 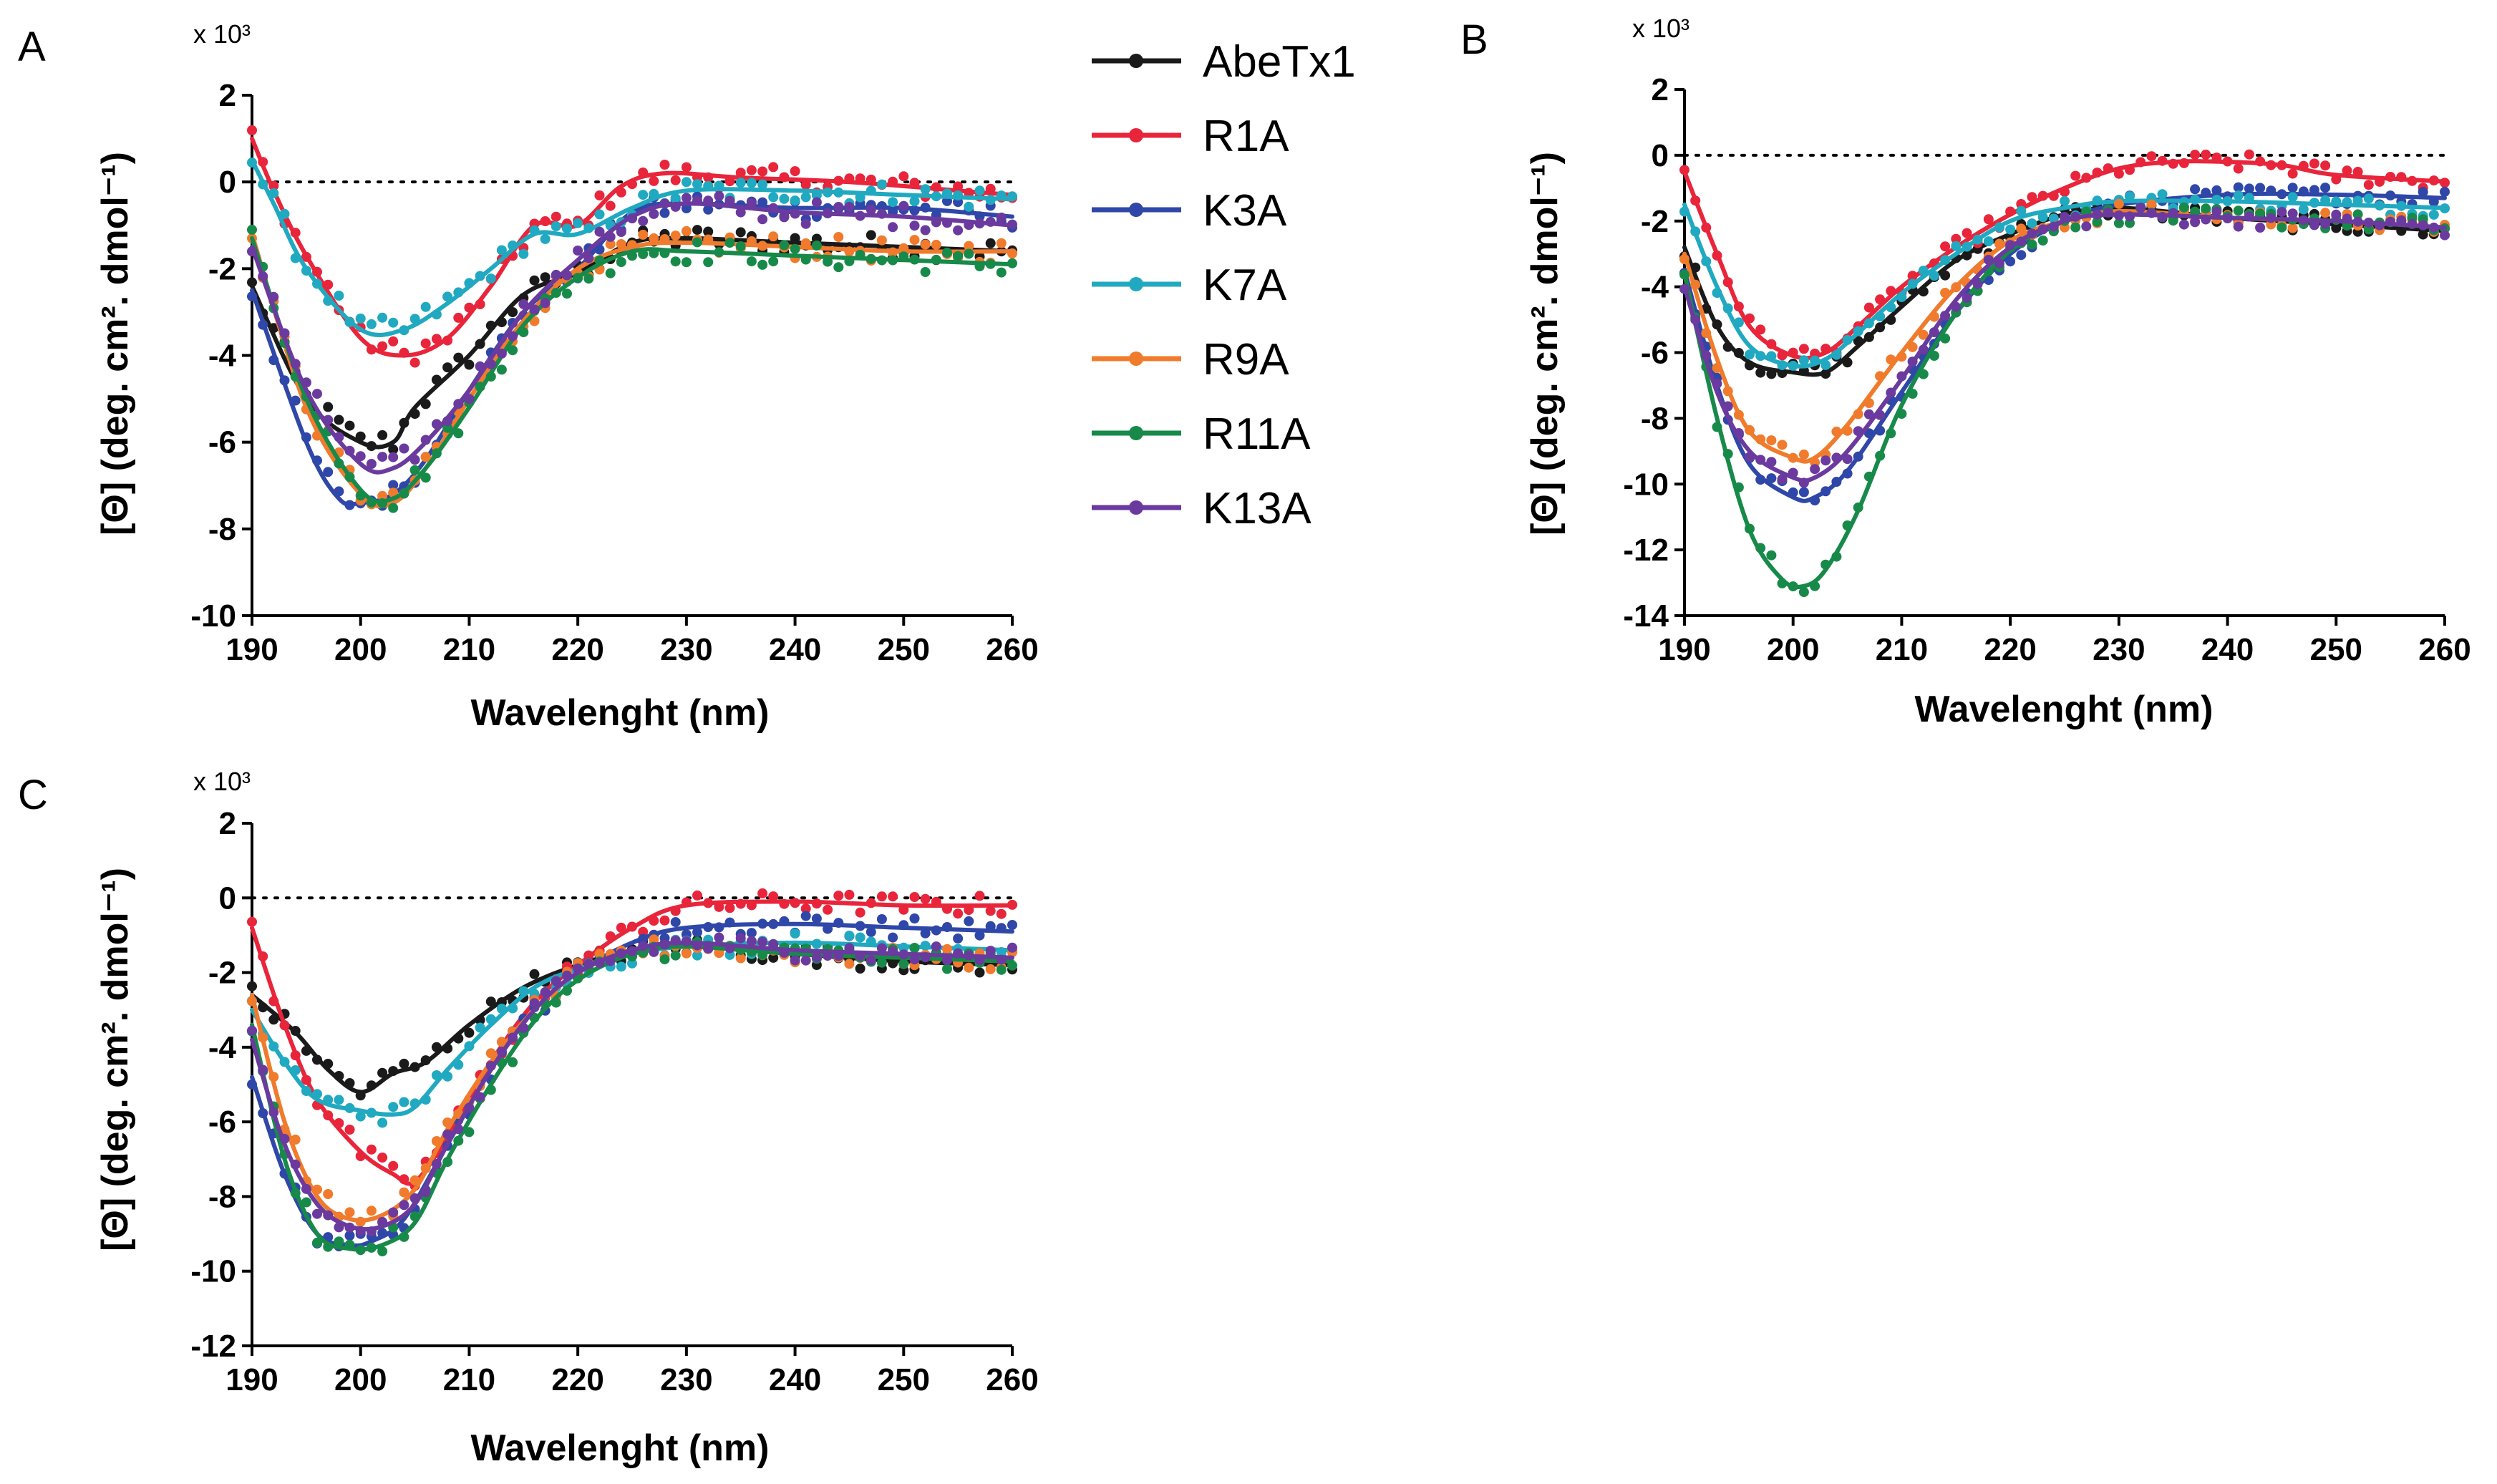 I want to click on panel-c-x-tick-label: 250, so click(x=904, y=1379).